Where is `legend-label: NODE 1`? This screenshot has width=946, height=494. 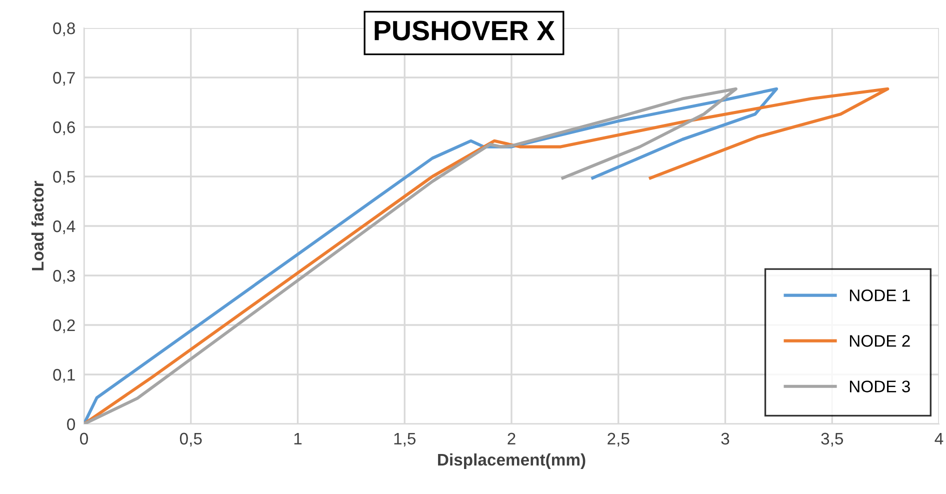 legend-label: NODE 1 is located at coordinates (880, 295).